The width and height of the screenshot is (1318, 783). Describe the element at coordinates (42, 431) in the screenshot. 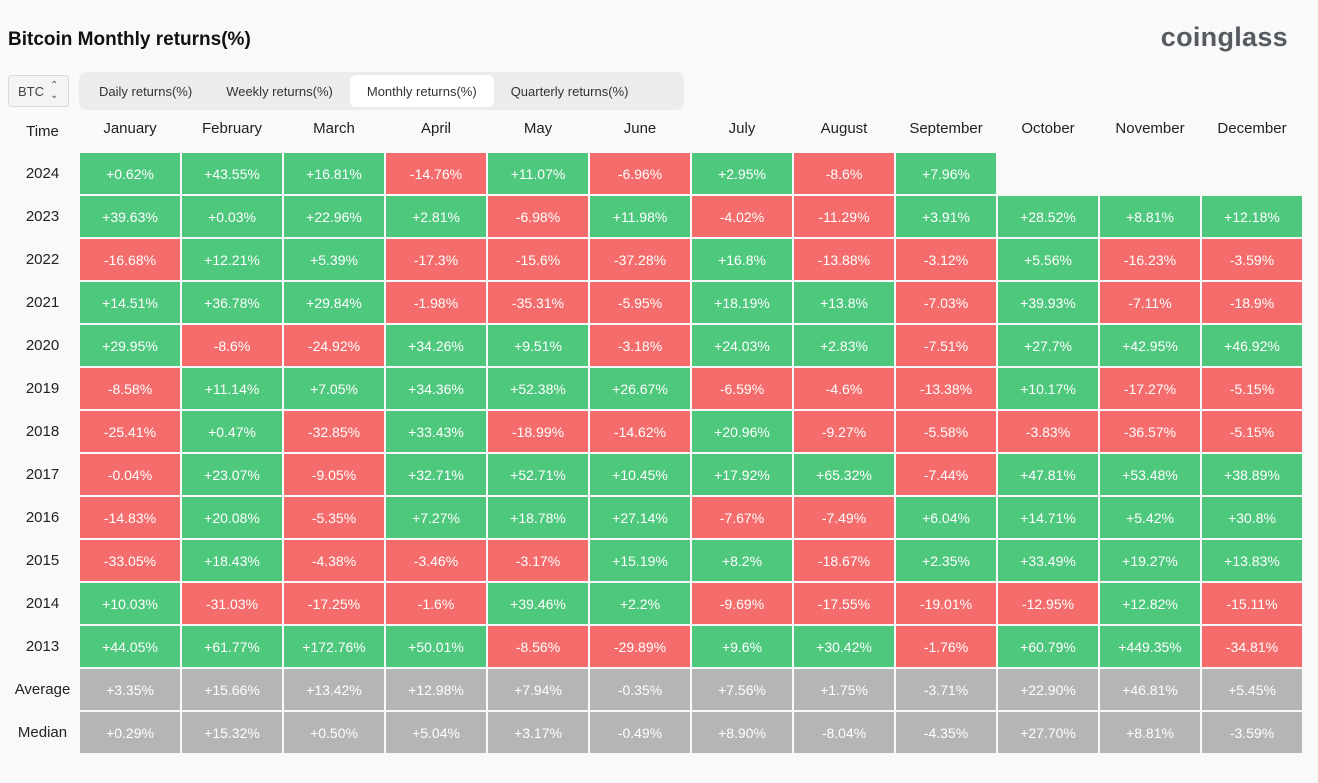

I see `year-label: 2018` at that location.